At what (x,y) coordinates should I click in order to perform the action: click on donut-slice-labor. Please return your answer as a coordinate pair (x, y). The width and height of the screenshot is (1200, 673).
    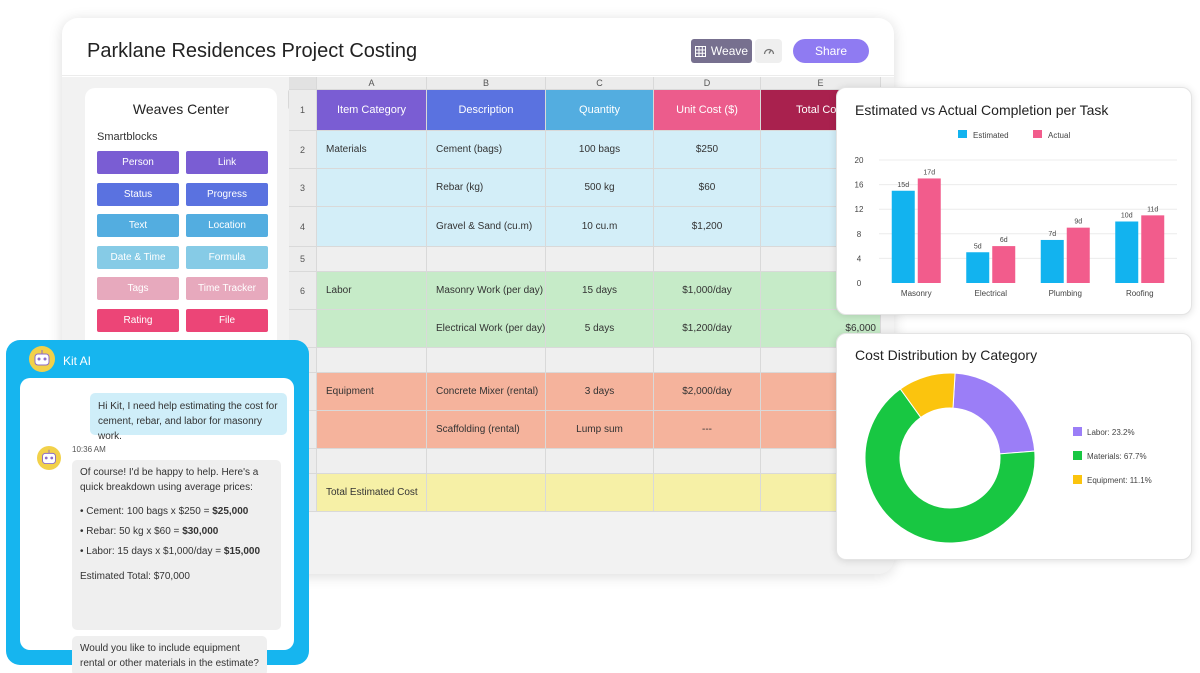
    Looking at the image, I should click on (994, 413).